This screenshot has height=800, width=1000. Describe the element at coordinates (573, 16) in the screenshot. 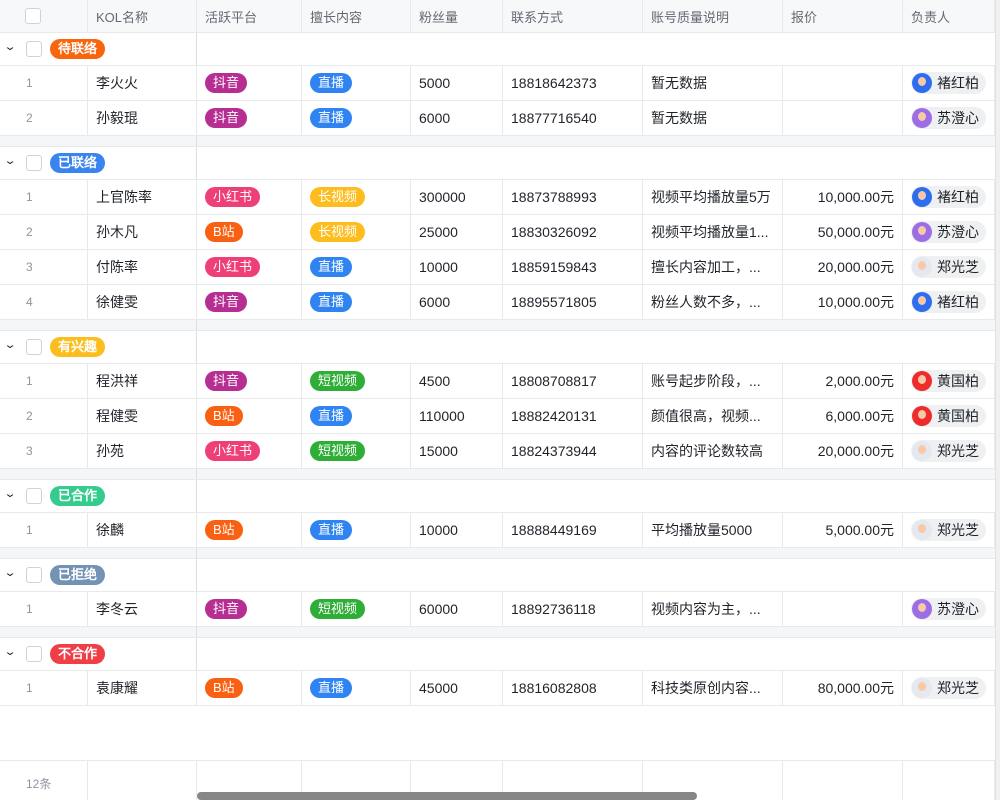

I see `column-header: 联系方式` at that location.